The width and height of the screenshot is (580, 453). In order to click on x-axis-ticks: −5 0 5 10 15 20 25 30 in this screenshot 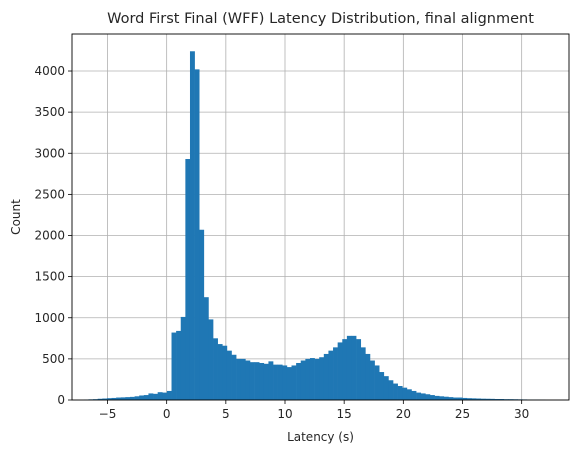, I will do `click(314, 410)`.